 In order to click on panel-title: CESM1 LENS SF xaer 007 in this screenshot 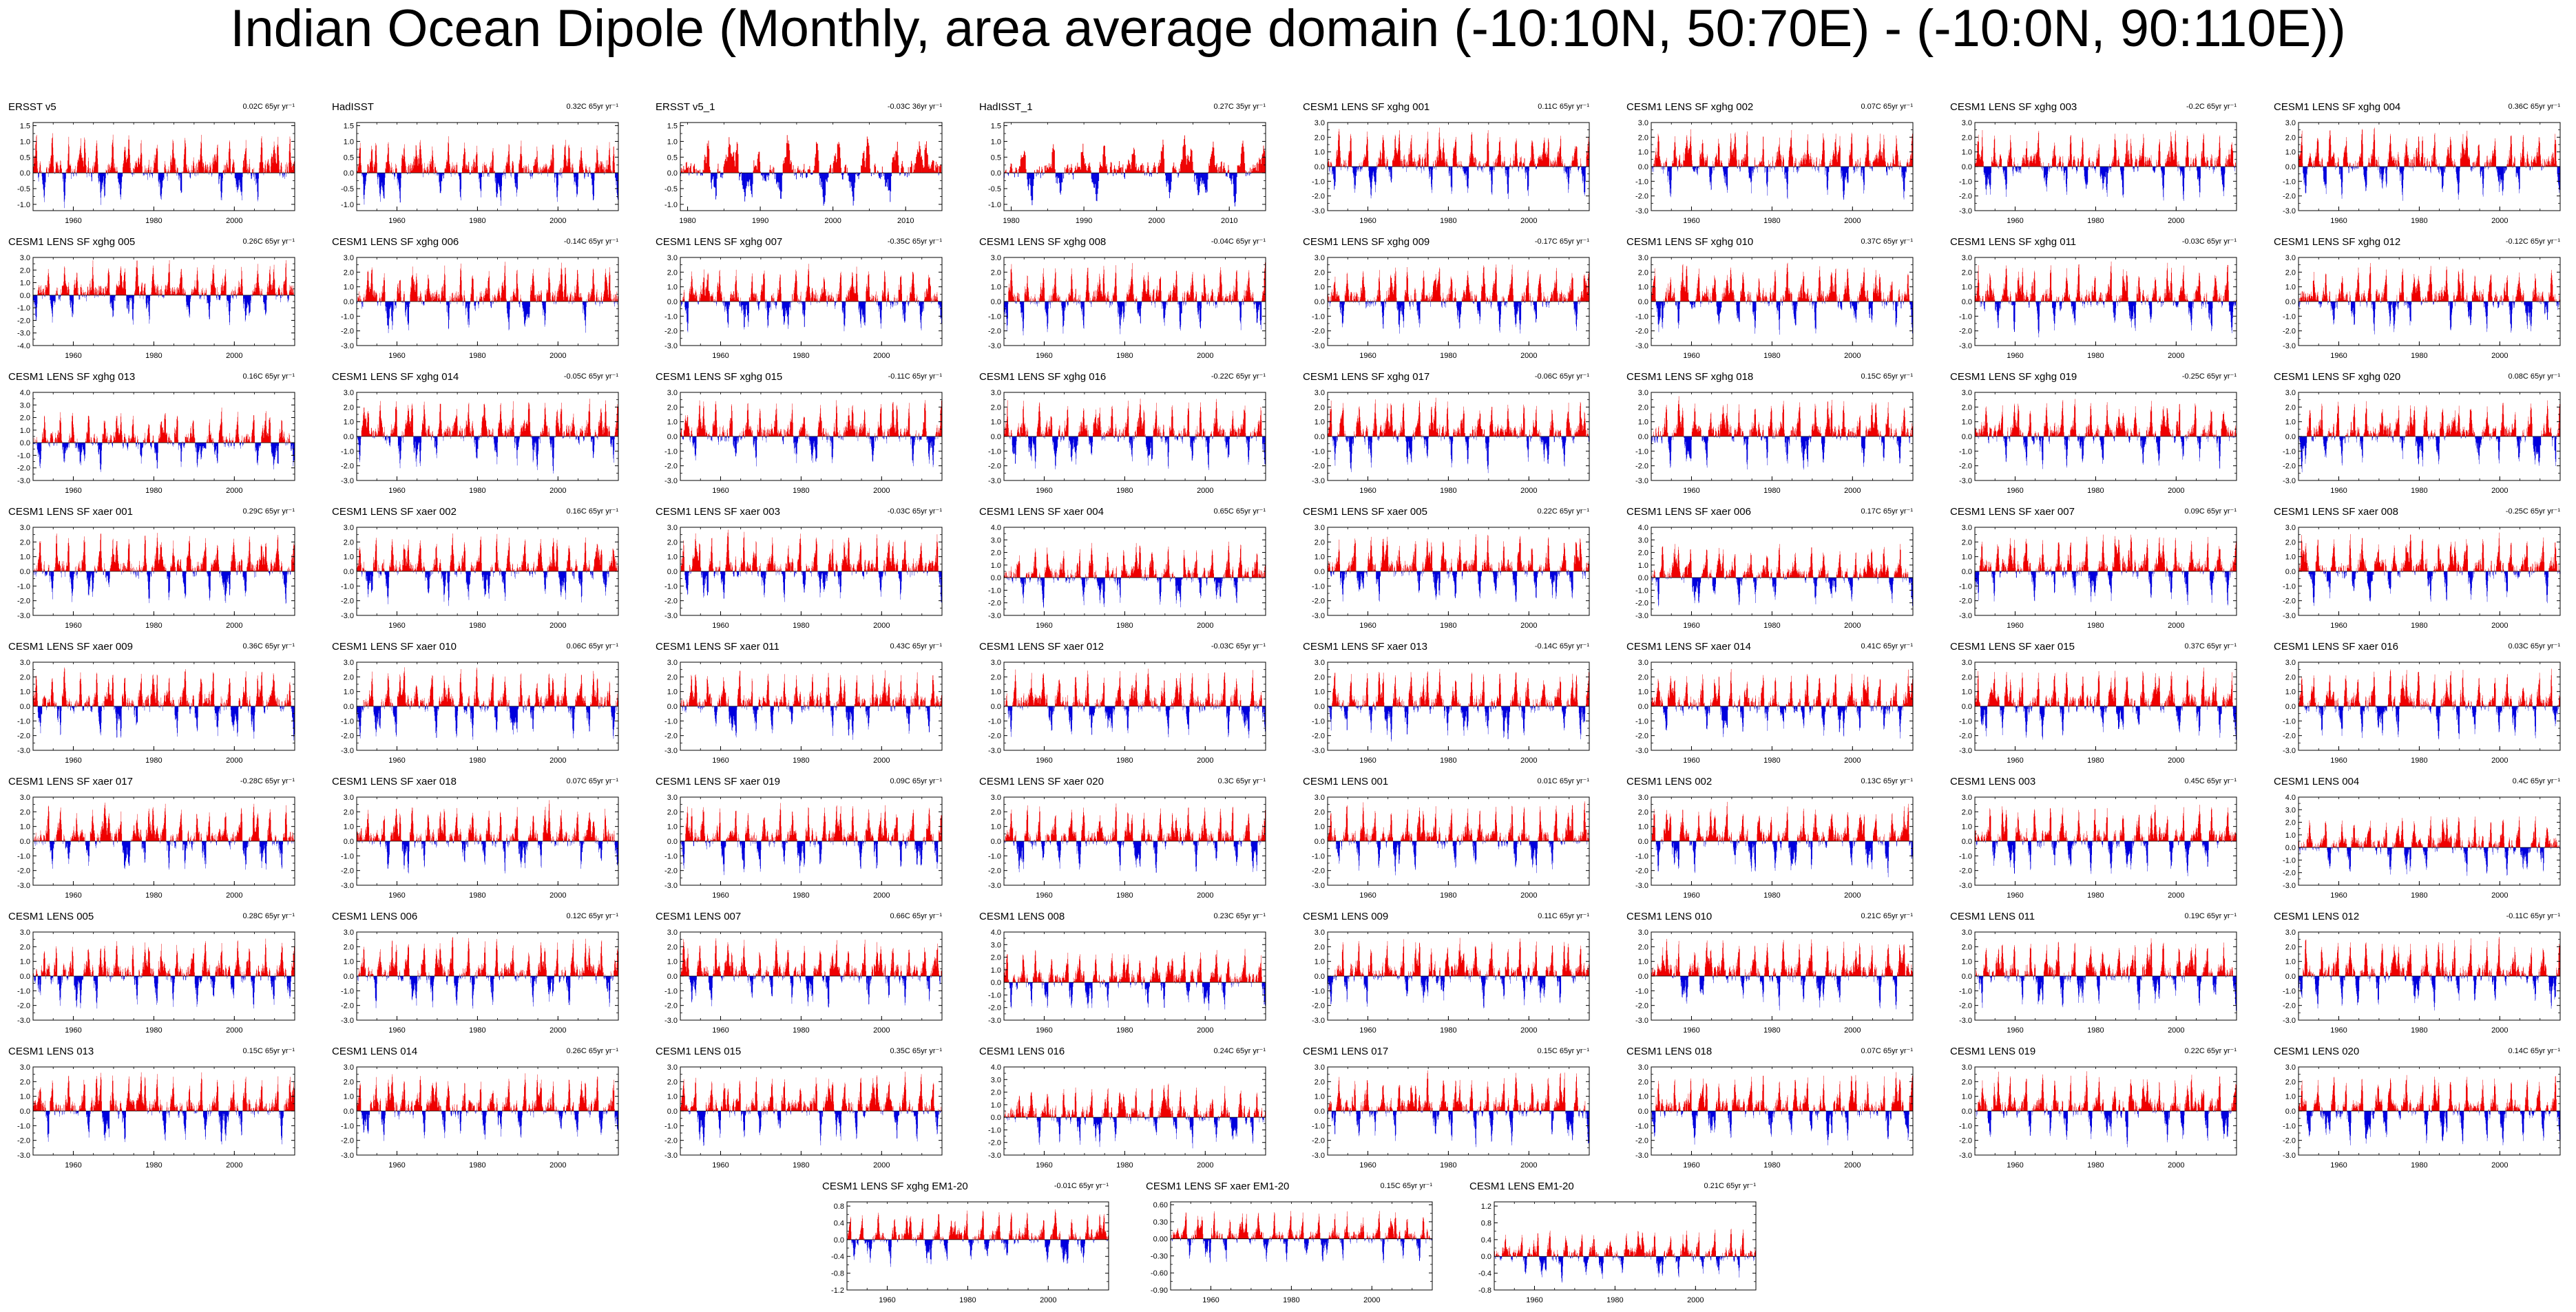, I will do `click(2012, 512)`.